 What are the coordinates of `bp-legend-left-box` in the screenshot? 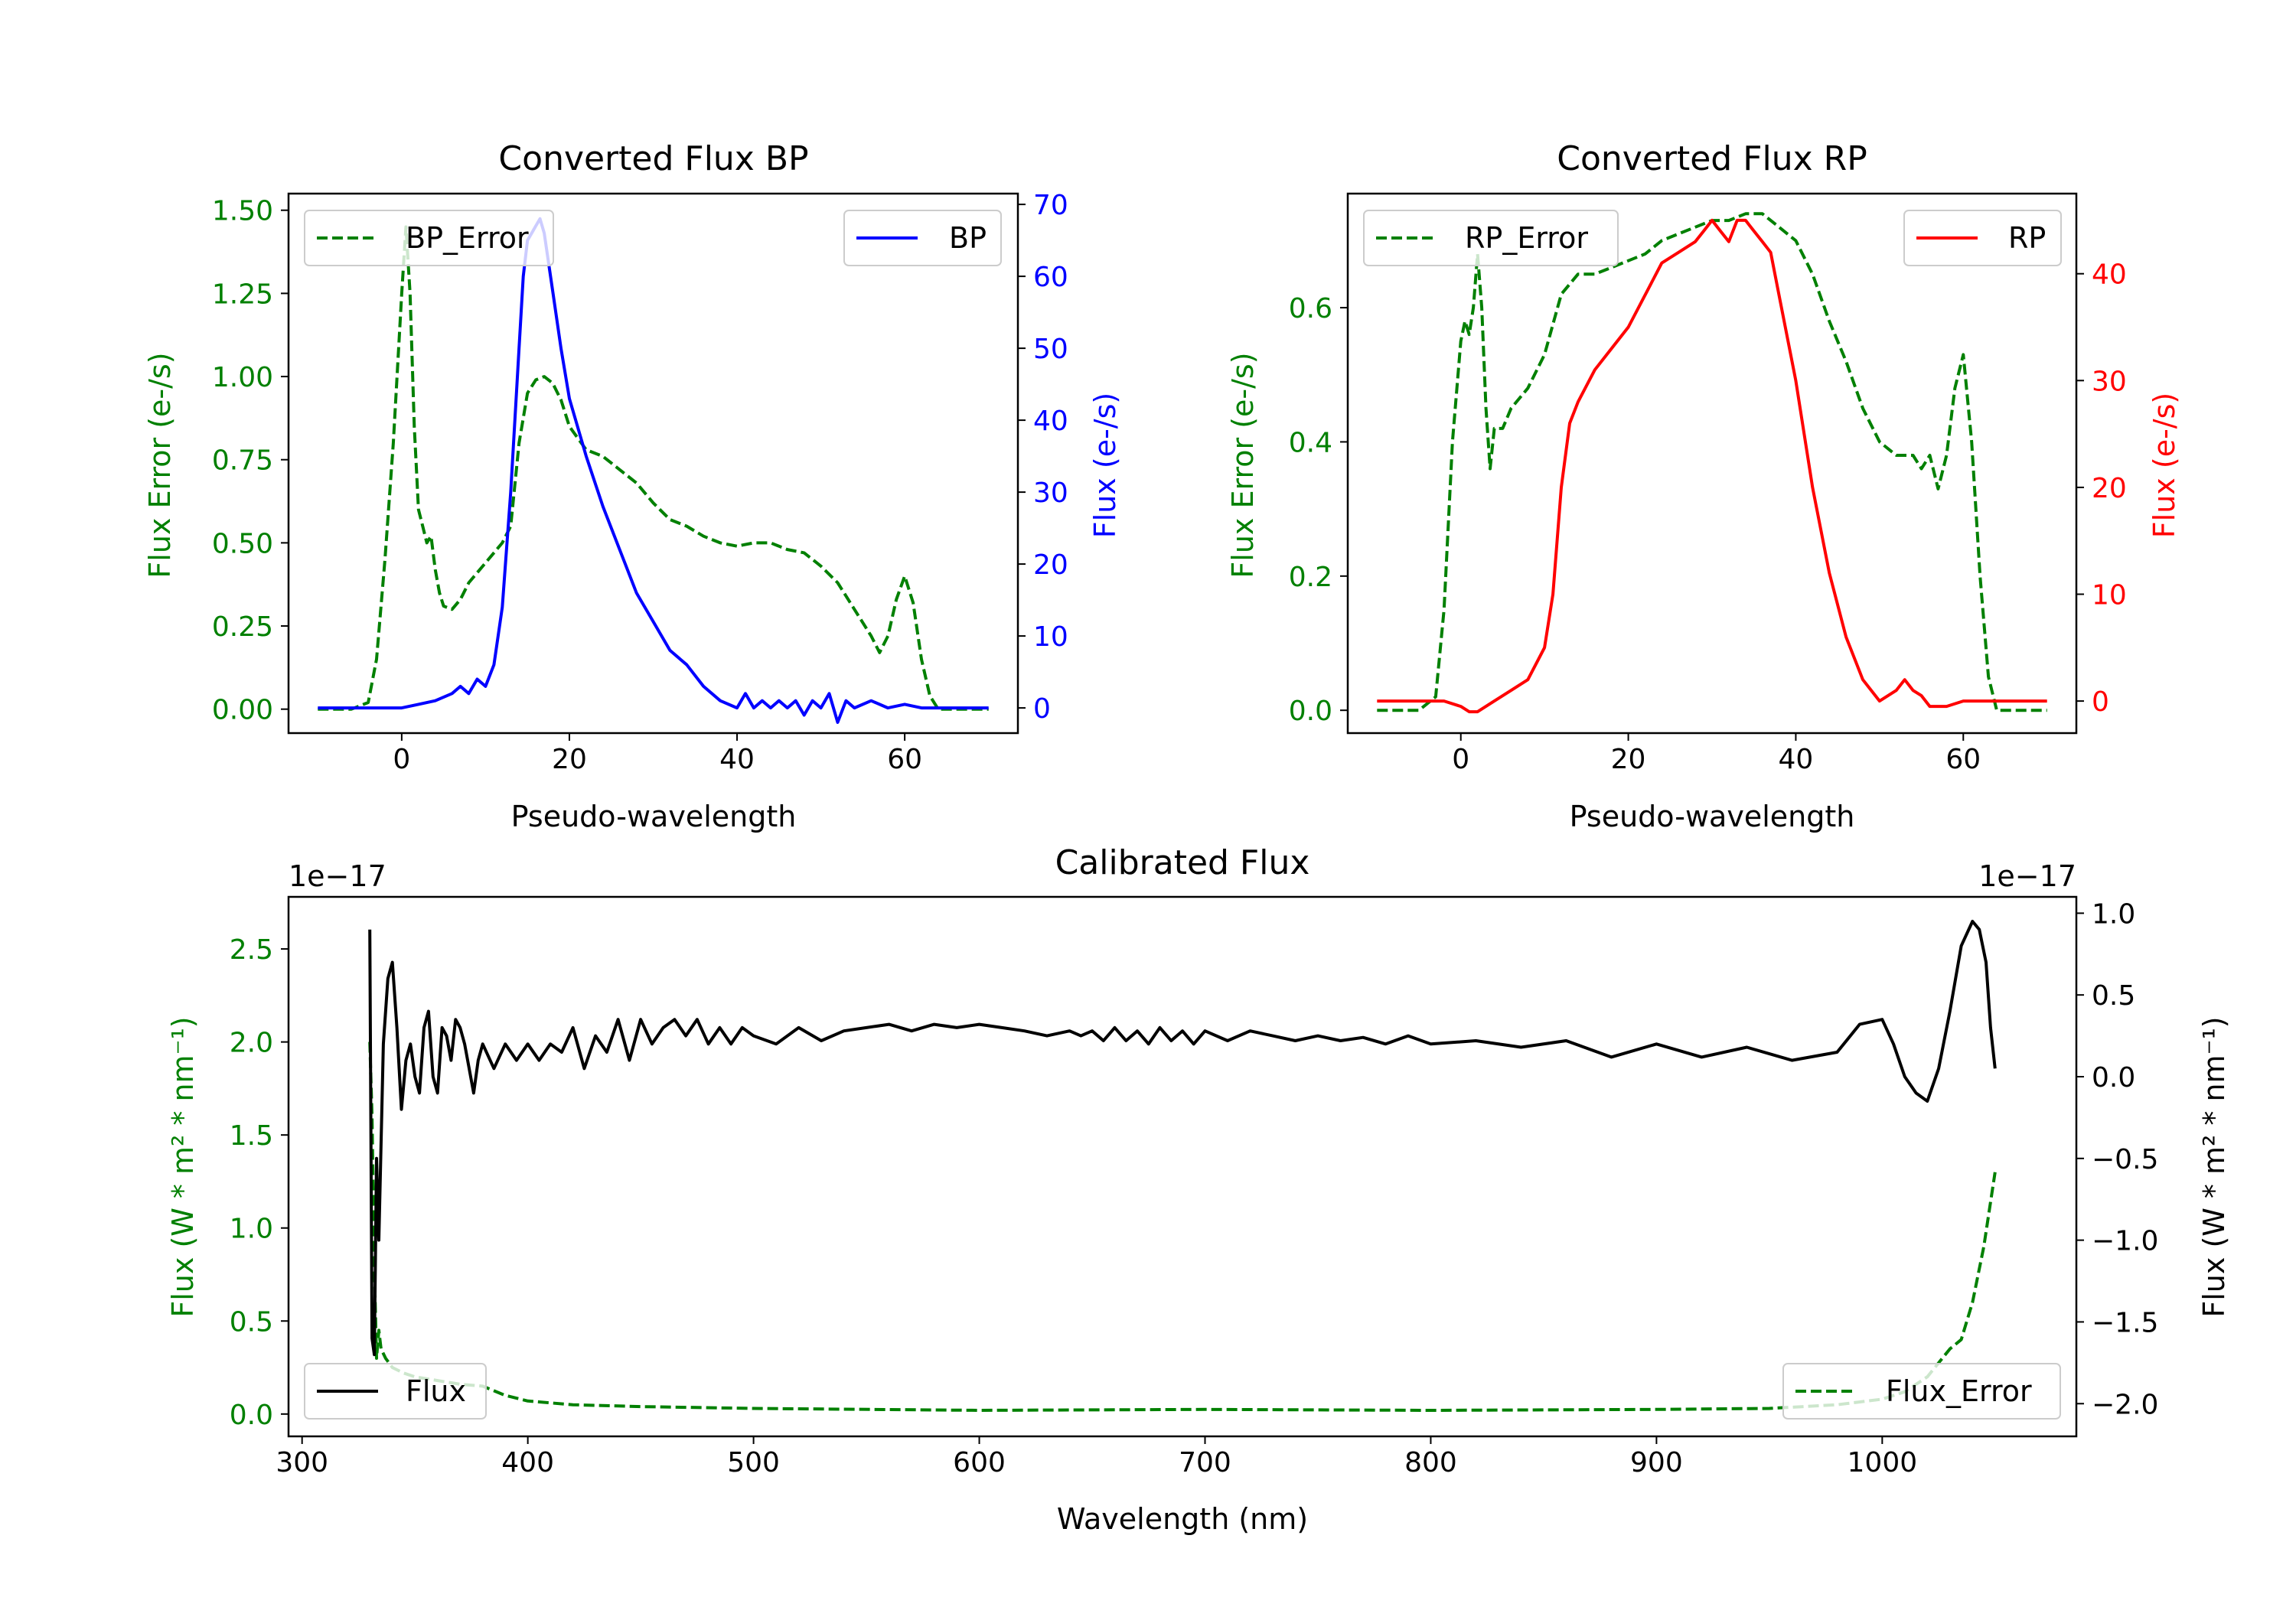 It's located at (429, 238).